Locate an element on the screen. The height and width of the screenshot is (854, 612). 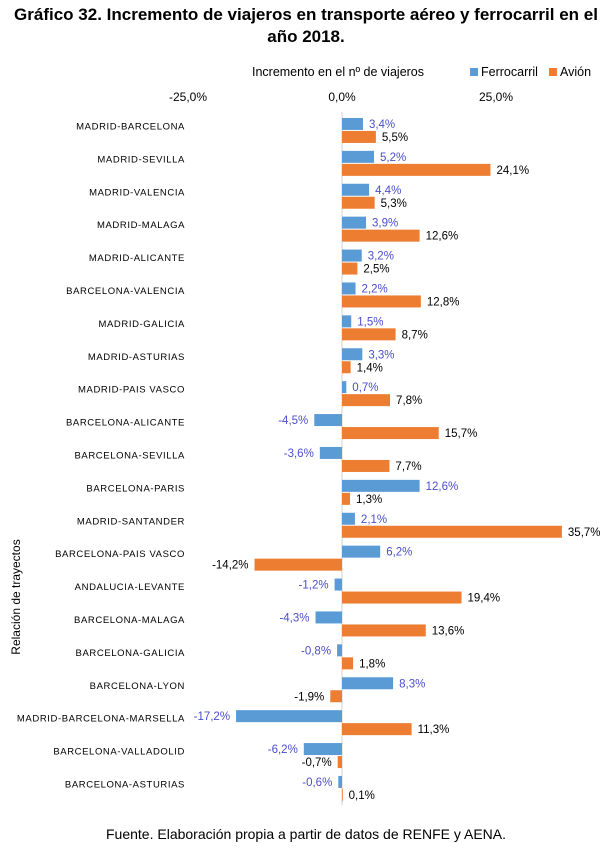
ferrocarril-data-label: 3,3% is located at coordinates (381, 355).